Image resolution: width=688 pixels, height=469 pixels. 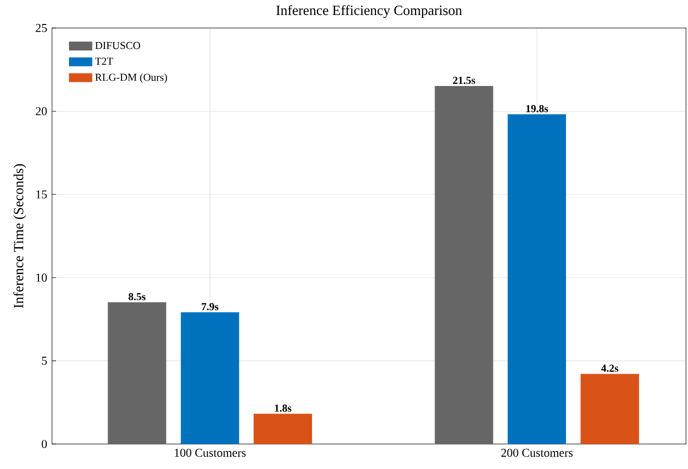 I want to click on data-label: 7.9s, so click(x=210, y=306).